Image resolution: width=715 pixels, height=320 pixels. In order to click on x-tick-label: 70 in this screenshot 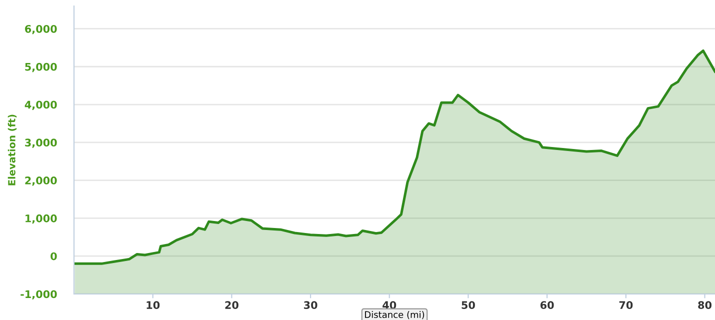, I will do `click(626, 305)`.